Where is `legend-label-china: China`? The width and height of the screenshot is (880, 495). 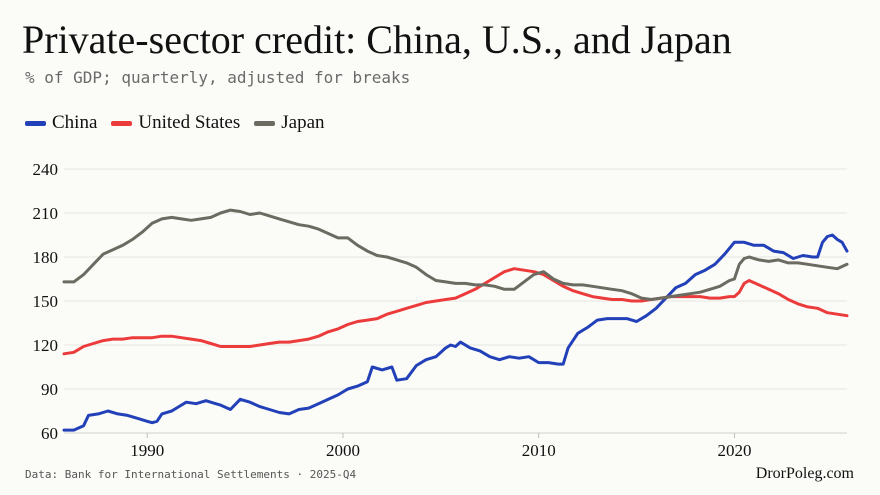
legend-label-china: China is located at coordinates (75, 122).